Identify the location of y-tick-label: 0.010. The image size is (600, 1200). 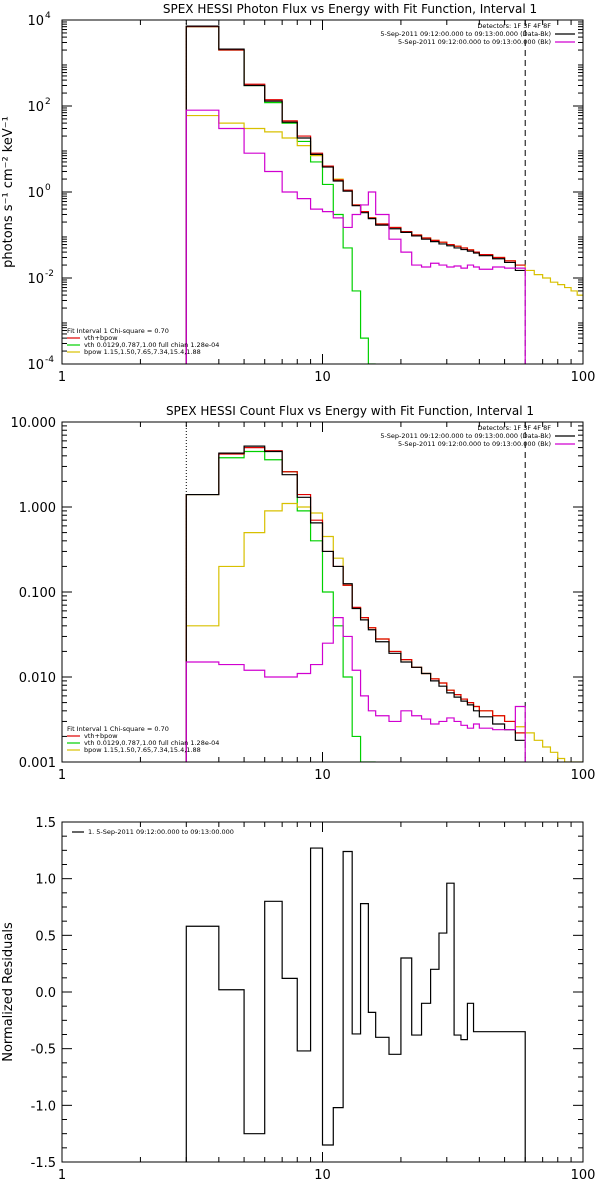
(37, 678).